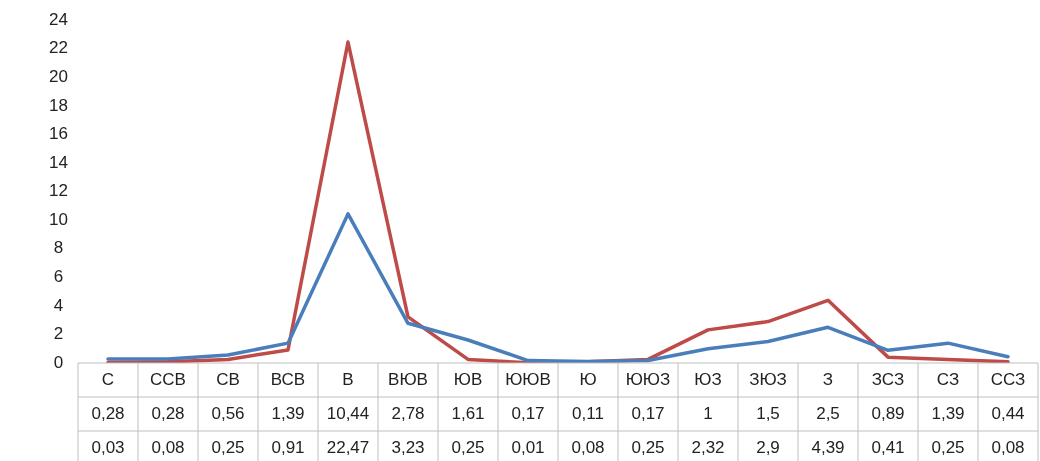 Image resolution: width=1040 pixels, height=461 pixels. Describe the element at coordinates (58, 248) in the screenshot. I see `y-tick-label: 8` at that location.